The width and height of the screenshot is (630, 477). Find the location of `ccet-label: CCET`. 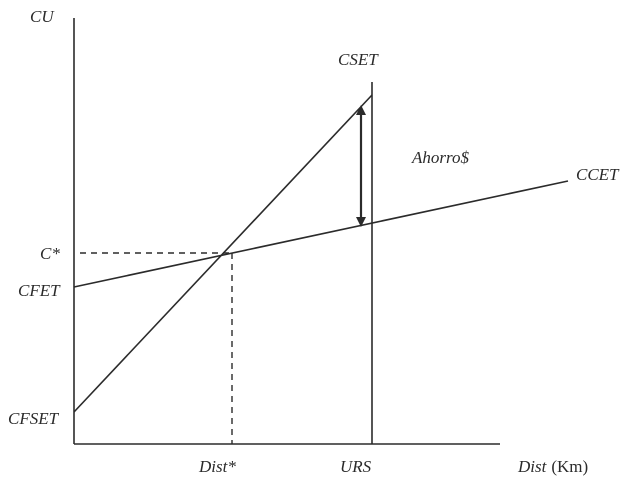

ccet-label: CCET is located at coordinates (598, 174).